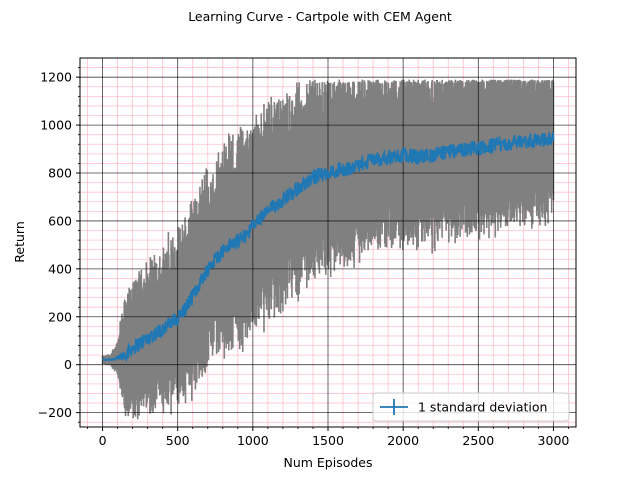 Image resolution: width=640 pixels, height=480 pixels. What do you see at coordinates (478, 440) in the screenshot?
I see `x-tick-label: 2500` at bounding box center [478, 440].